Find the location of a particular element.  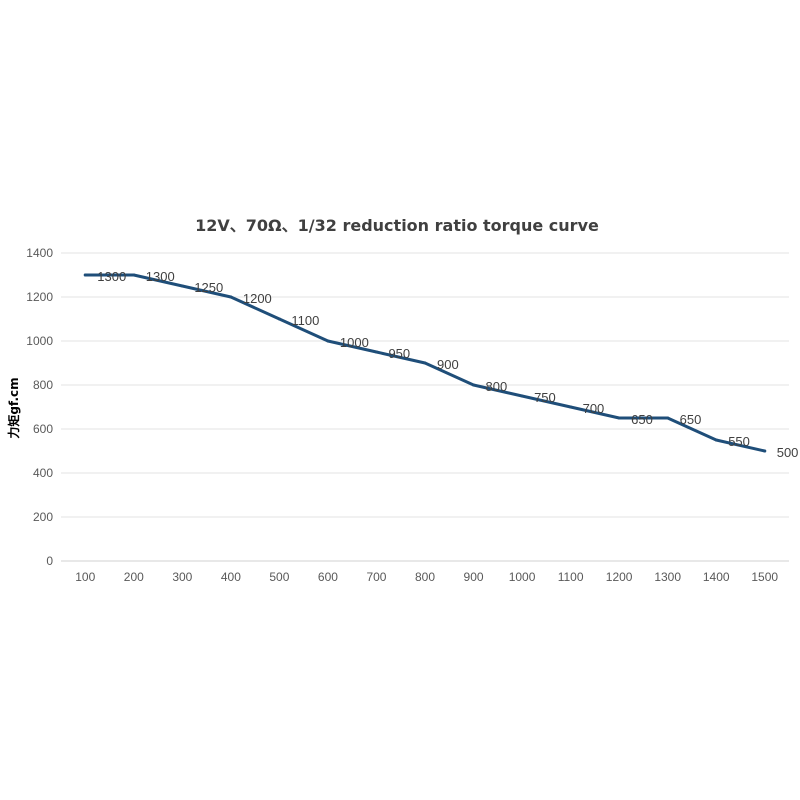

x-tick-label: 1100 is located at coordinates (571, 577).